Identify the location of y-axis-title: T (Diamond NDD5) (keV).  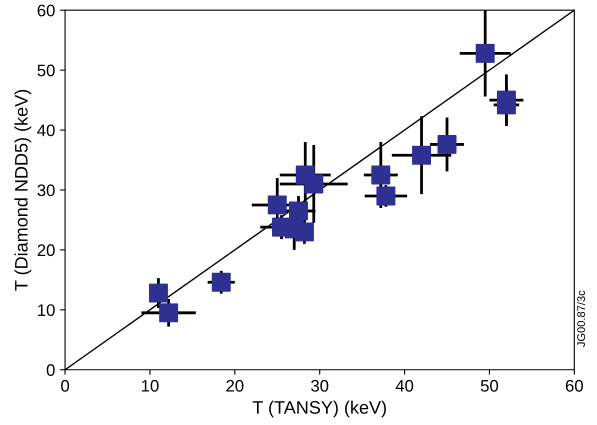
(23, 190).